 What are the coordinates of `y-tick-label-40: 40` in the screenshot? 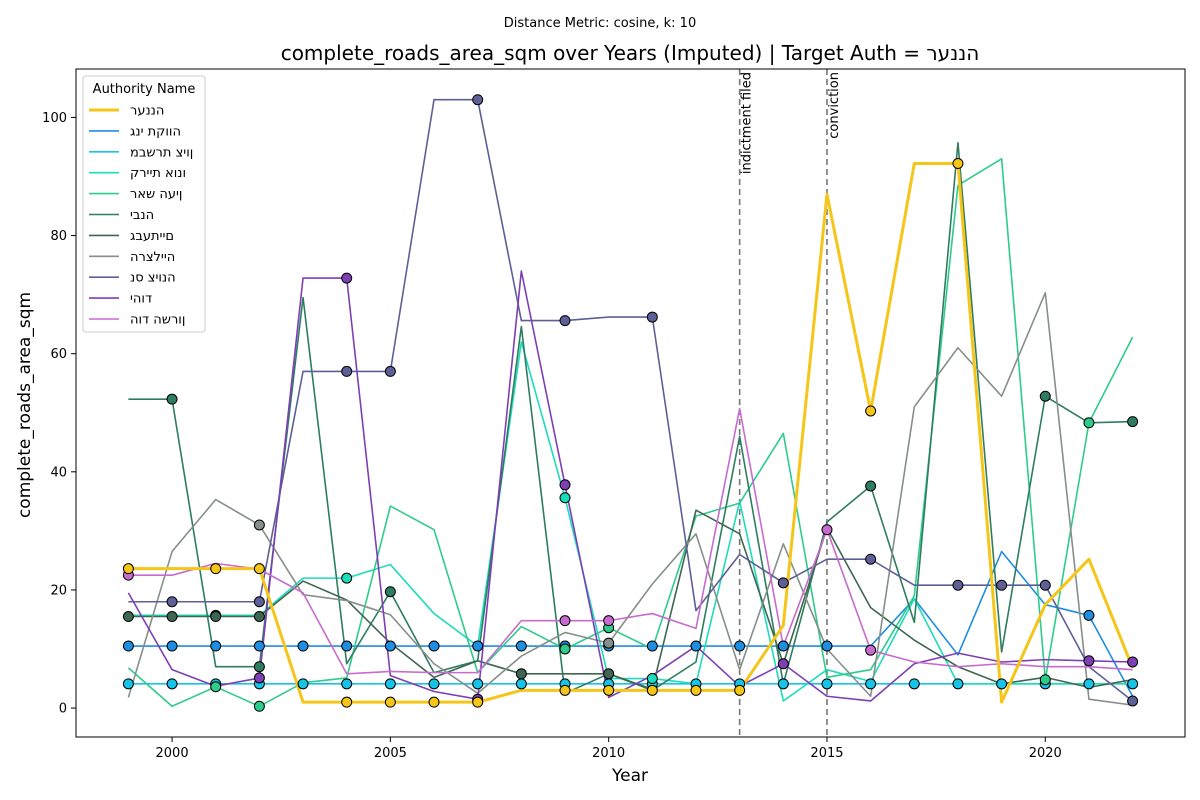 It's located at (58, 472).